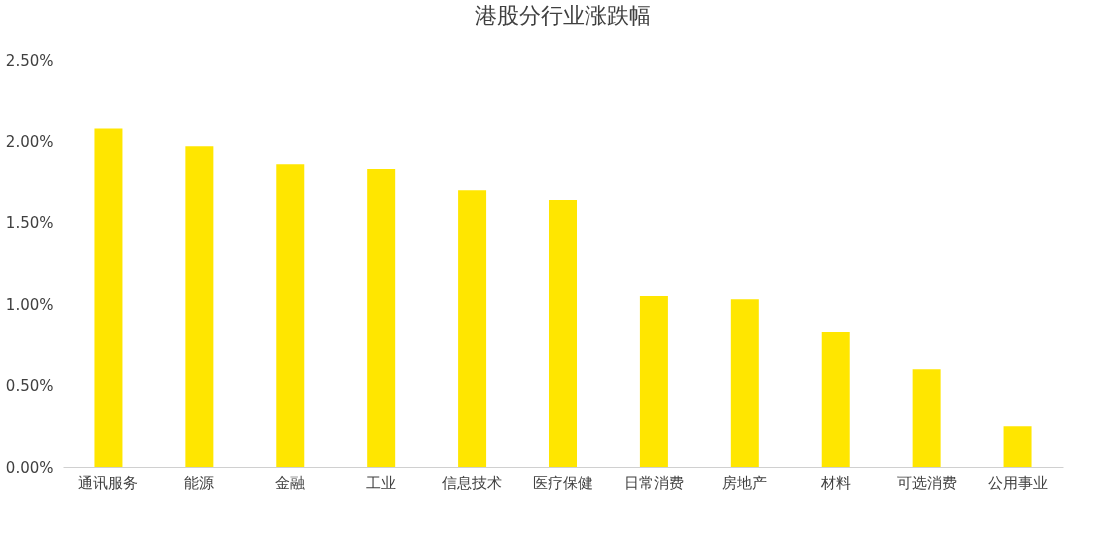  Describe the element at coordinates (1017, 482) in the screenshot. I see `x-tick-label: 公用事业` at that location.